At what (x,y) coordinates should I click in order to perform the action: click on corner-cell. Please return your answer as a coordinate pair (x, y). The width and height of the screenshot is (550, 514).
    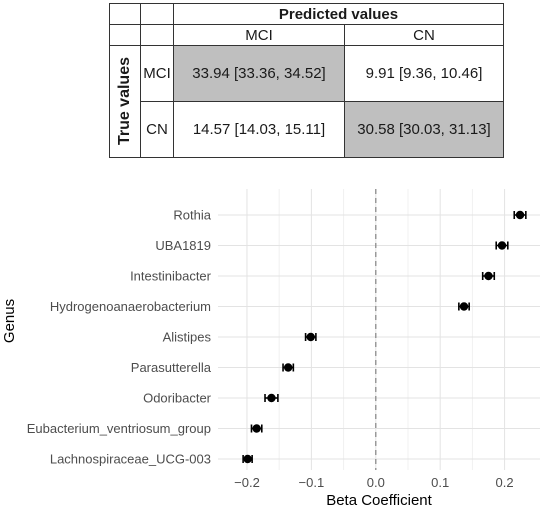
    Looking at the image, I should click on (125, 14).